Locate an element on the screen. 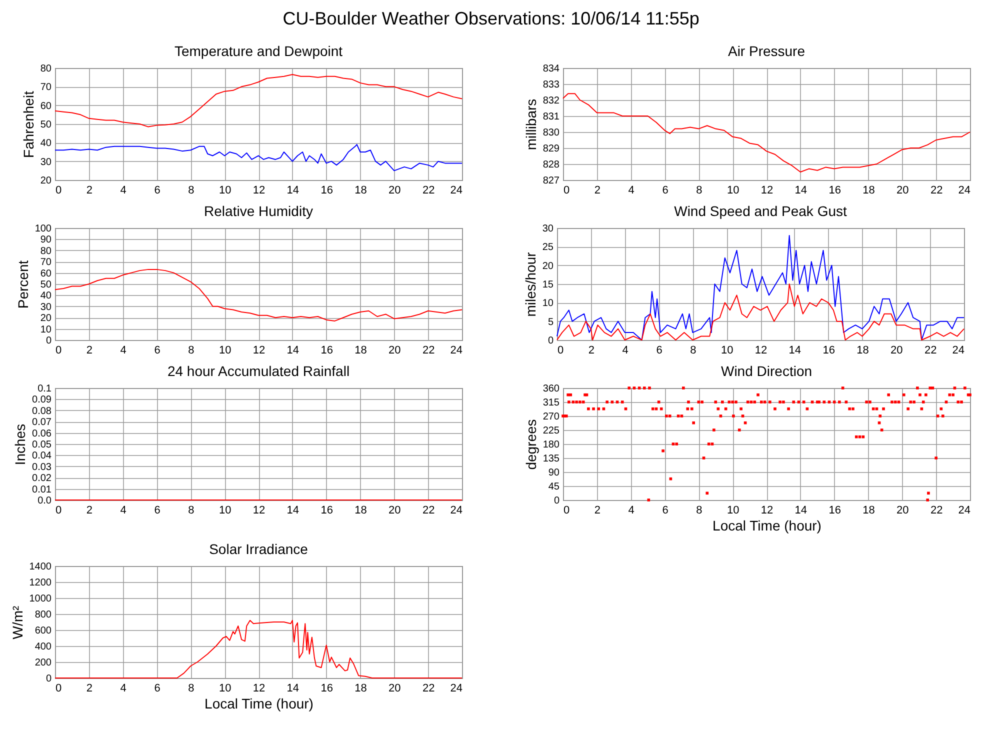 The image size is (999, 744). y-axis-title: Inches is located at coordinates (20, 445).